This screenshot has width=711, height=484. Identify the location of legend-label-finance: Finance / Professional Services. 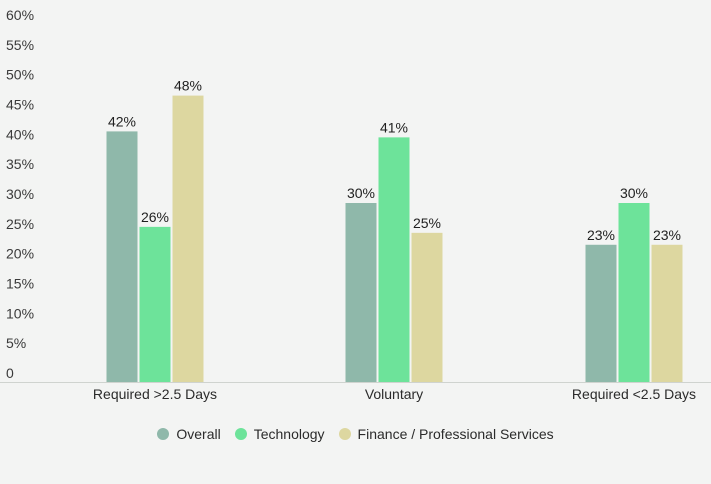
(455, 434).